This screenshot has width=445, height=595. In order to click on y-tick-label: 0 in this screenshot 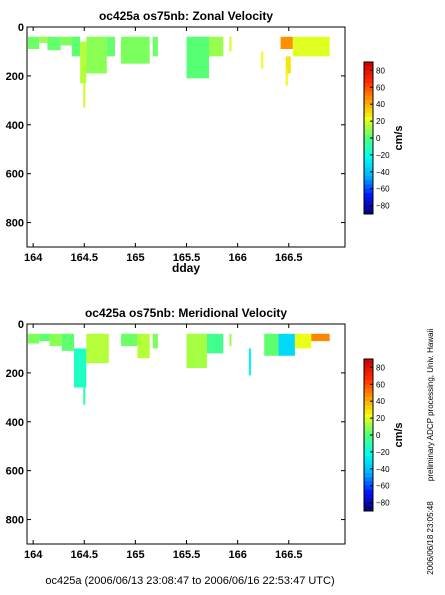, I will do `click(21, 28)`.